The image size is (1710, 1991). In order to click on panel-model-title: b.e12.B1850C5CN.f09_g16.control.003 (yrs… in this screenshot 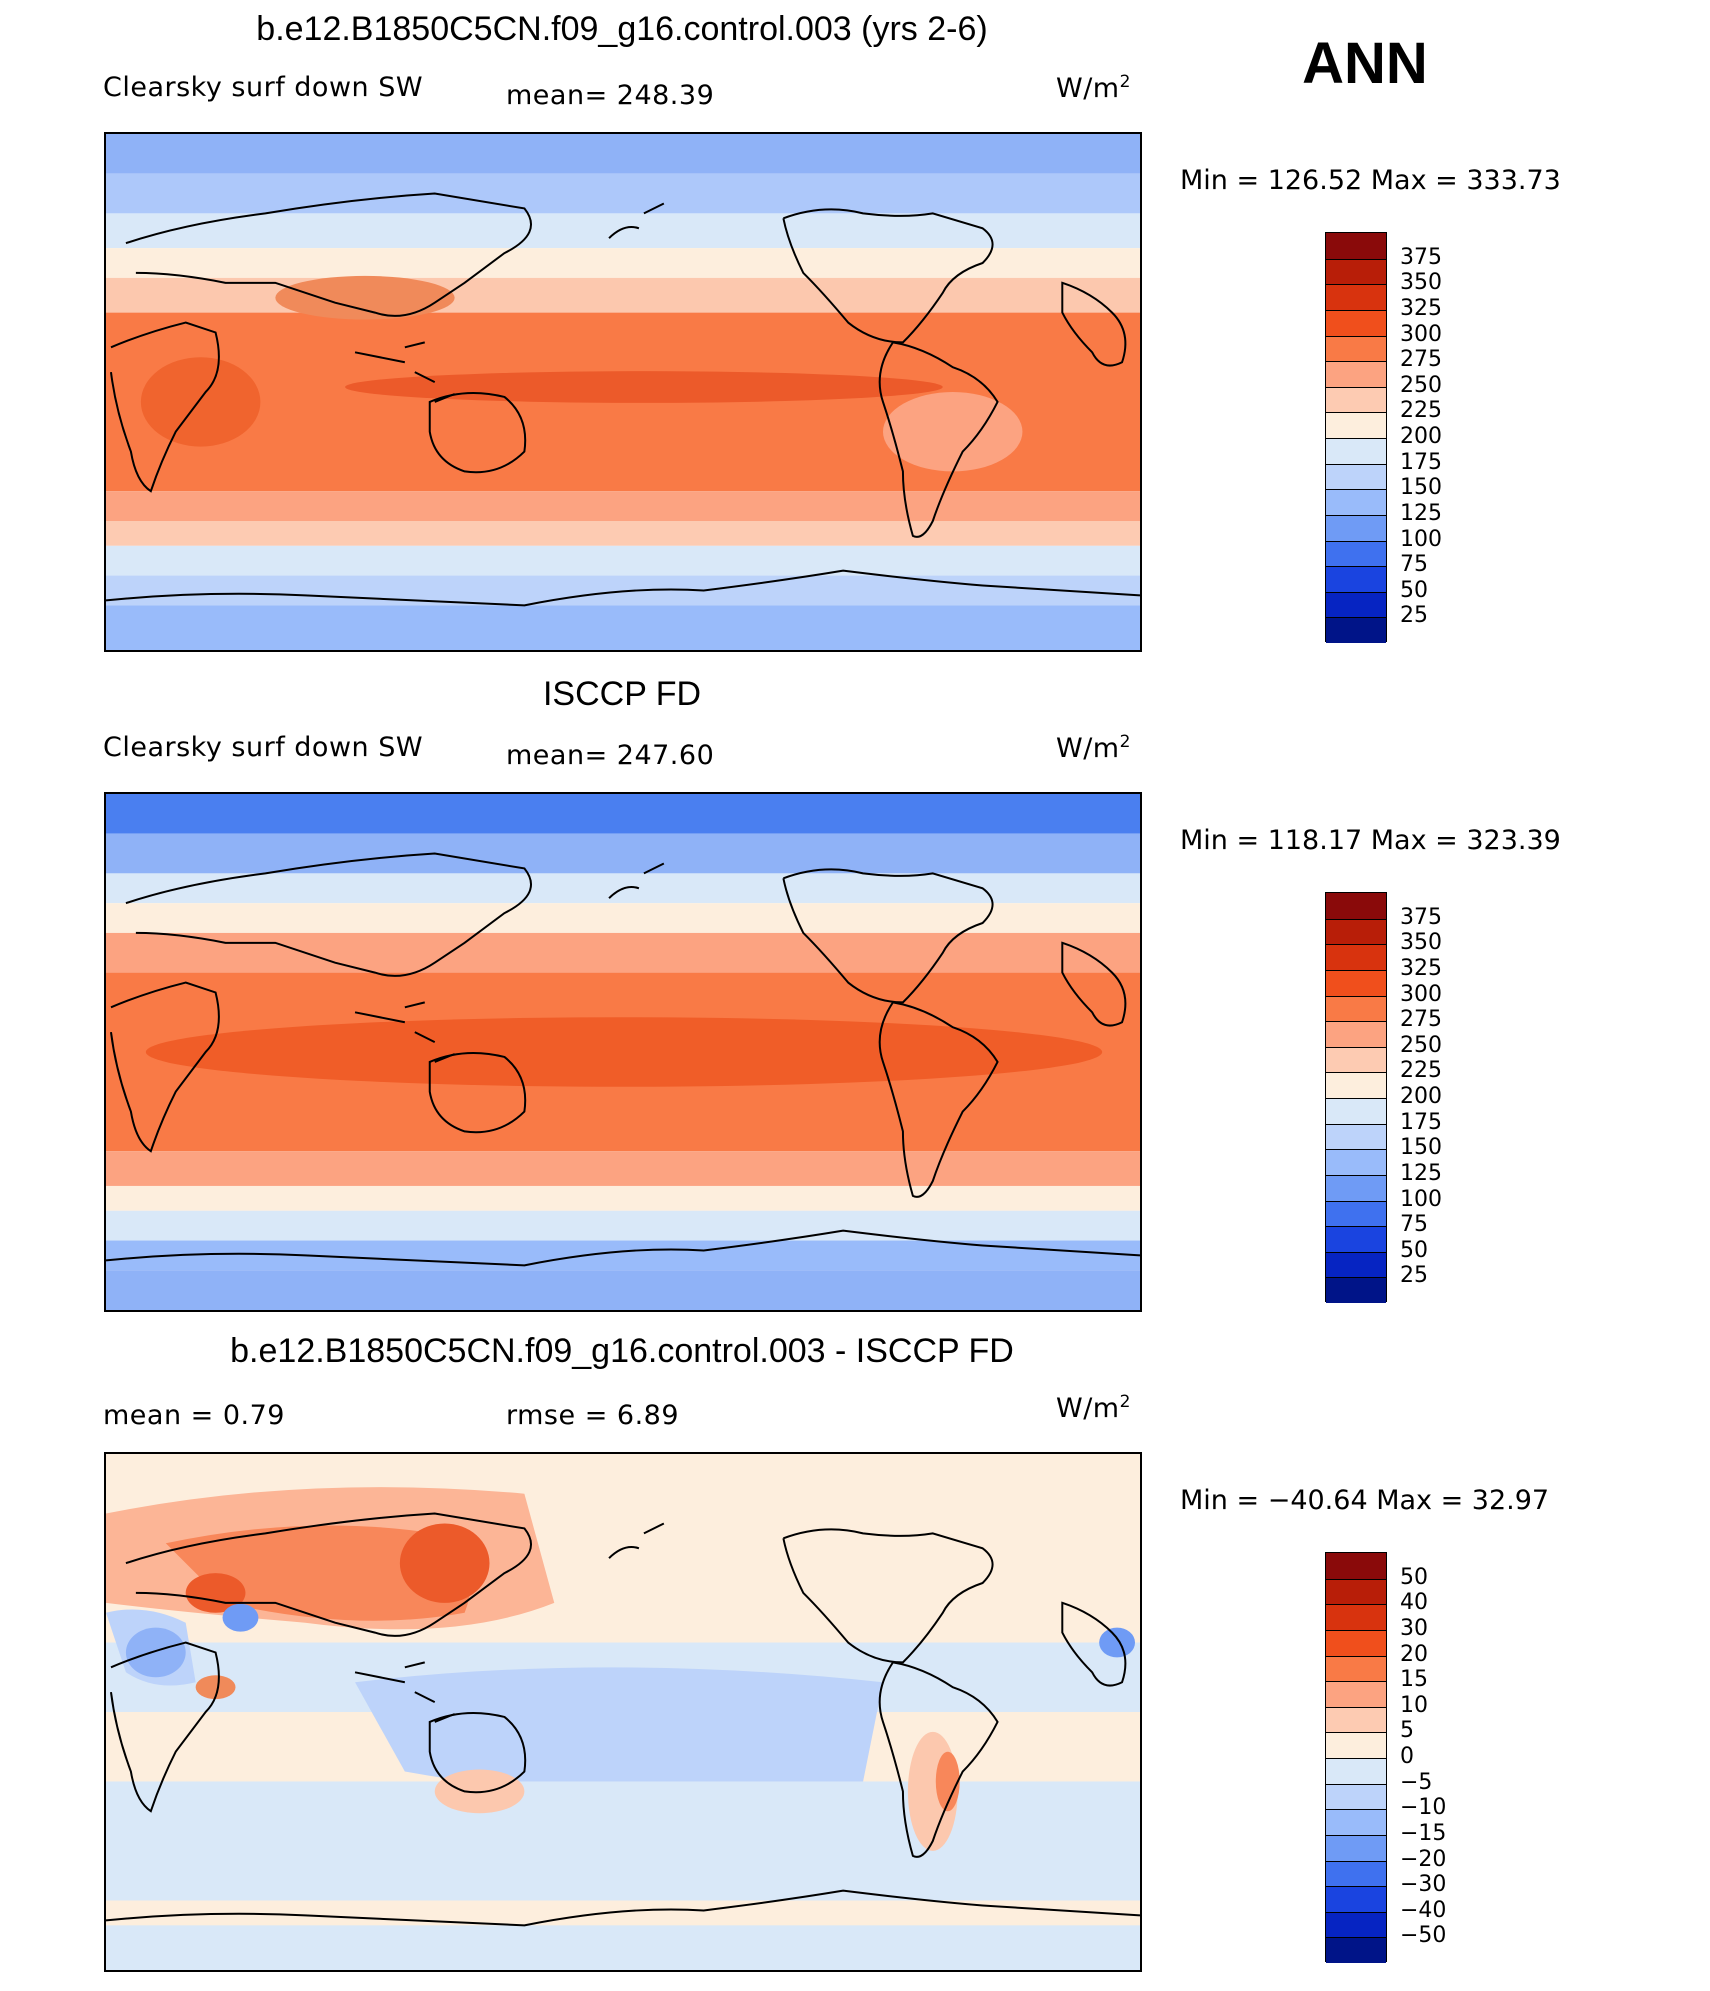, I will do `click(622, 29)`.